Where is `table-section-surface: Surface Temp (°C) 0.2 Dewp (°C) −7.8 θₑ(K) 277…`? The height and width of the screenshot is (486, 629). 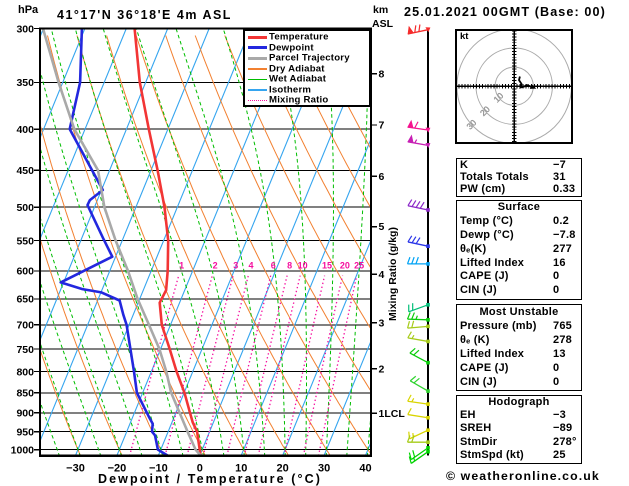
table-section-surface: Surface Temp (°C) 0.2 Dewp (°C) −7.8 θₑ(K) 277… is located at coordinates (519, 250).